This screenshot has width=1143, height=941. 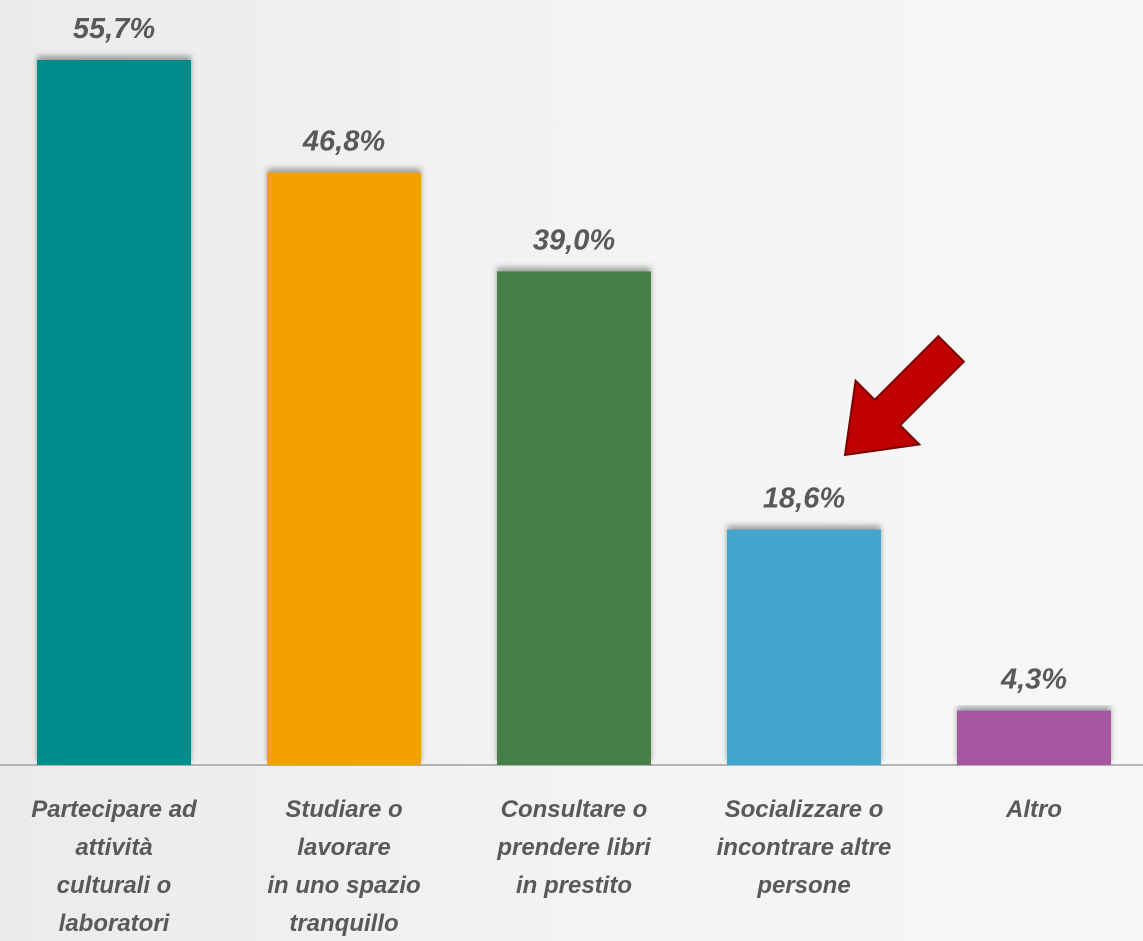 What do you see at coordinates (804, 499) in the screenshot?
I see `value-label: 18,6%` at bounding box center [804, 499].